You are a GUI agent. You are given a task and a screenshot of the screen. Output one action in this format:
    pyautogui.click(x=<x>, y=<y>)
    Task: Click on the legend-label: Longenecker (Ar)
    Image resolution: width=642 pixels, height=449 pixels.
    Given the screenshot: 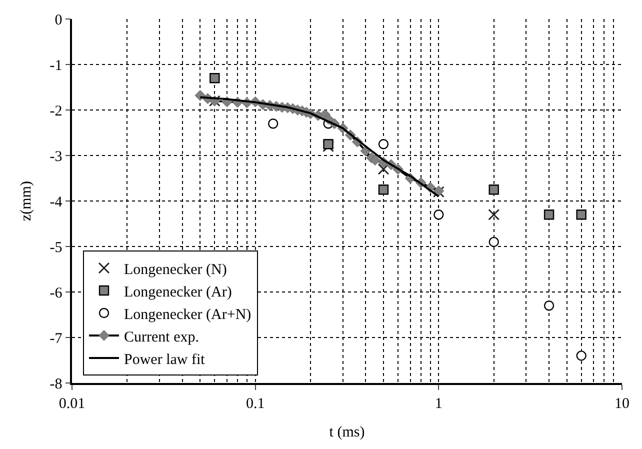 What is the action you would take?
    pyautogui.click(x=178, y=292)
    